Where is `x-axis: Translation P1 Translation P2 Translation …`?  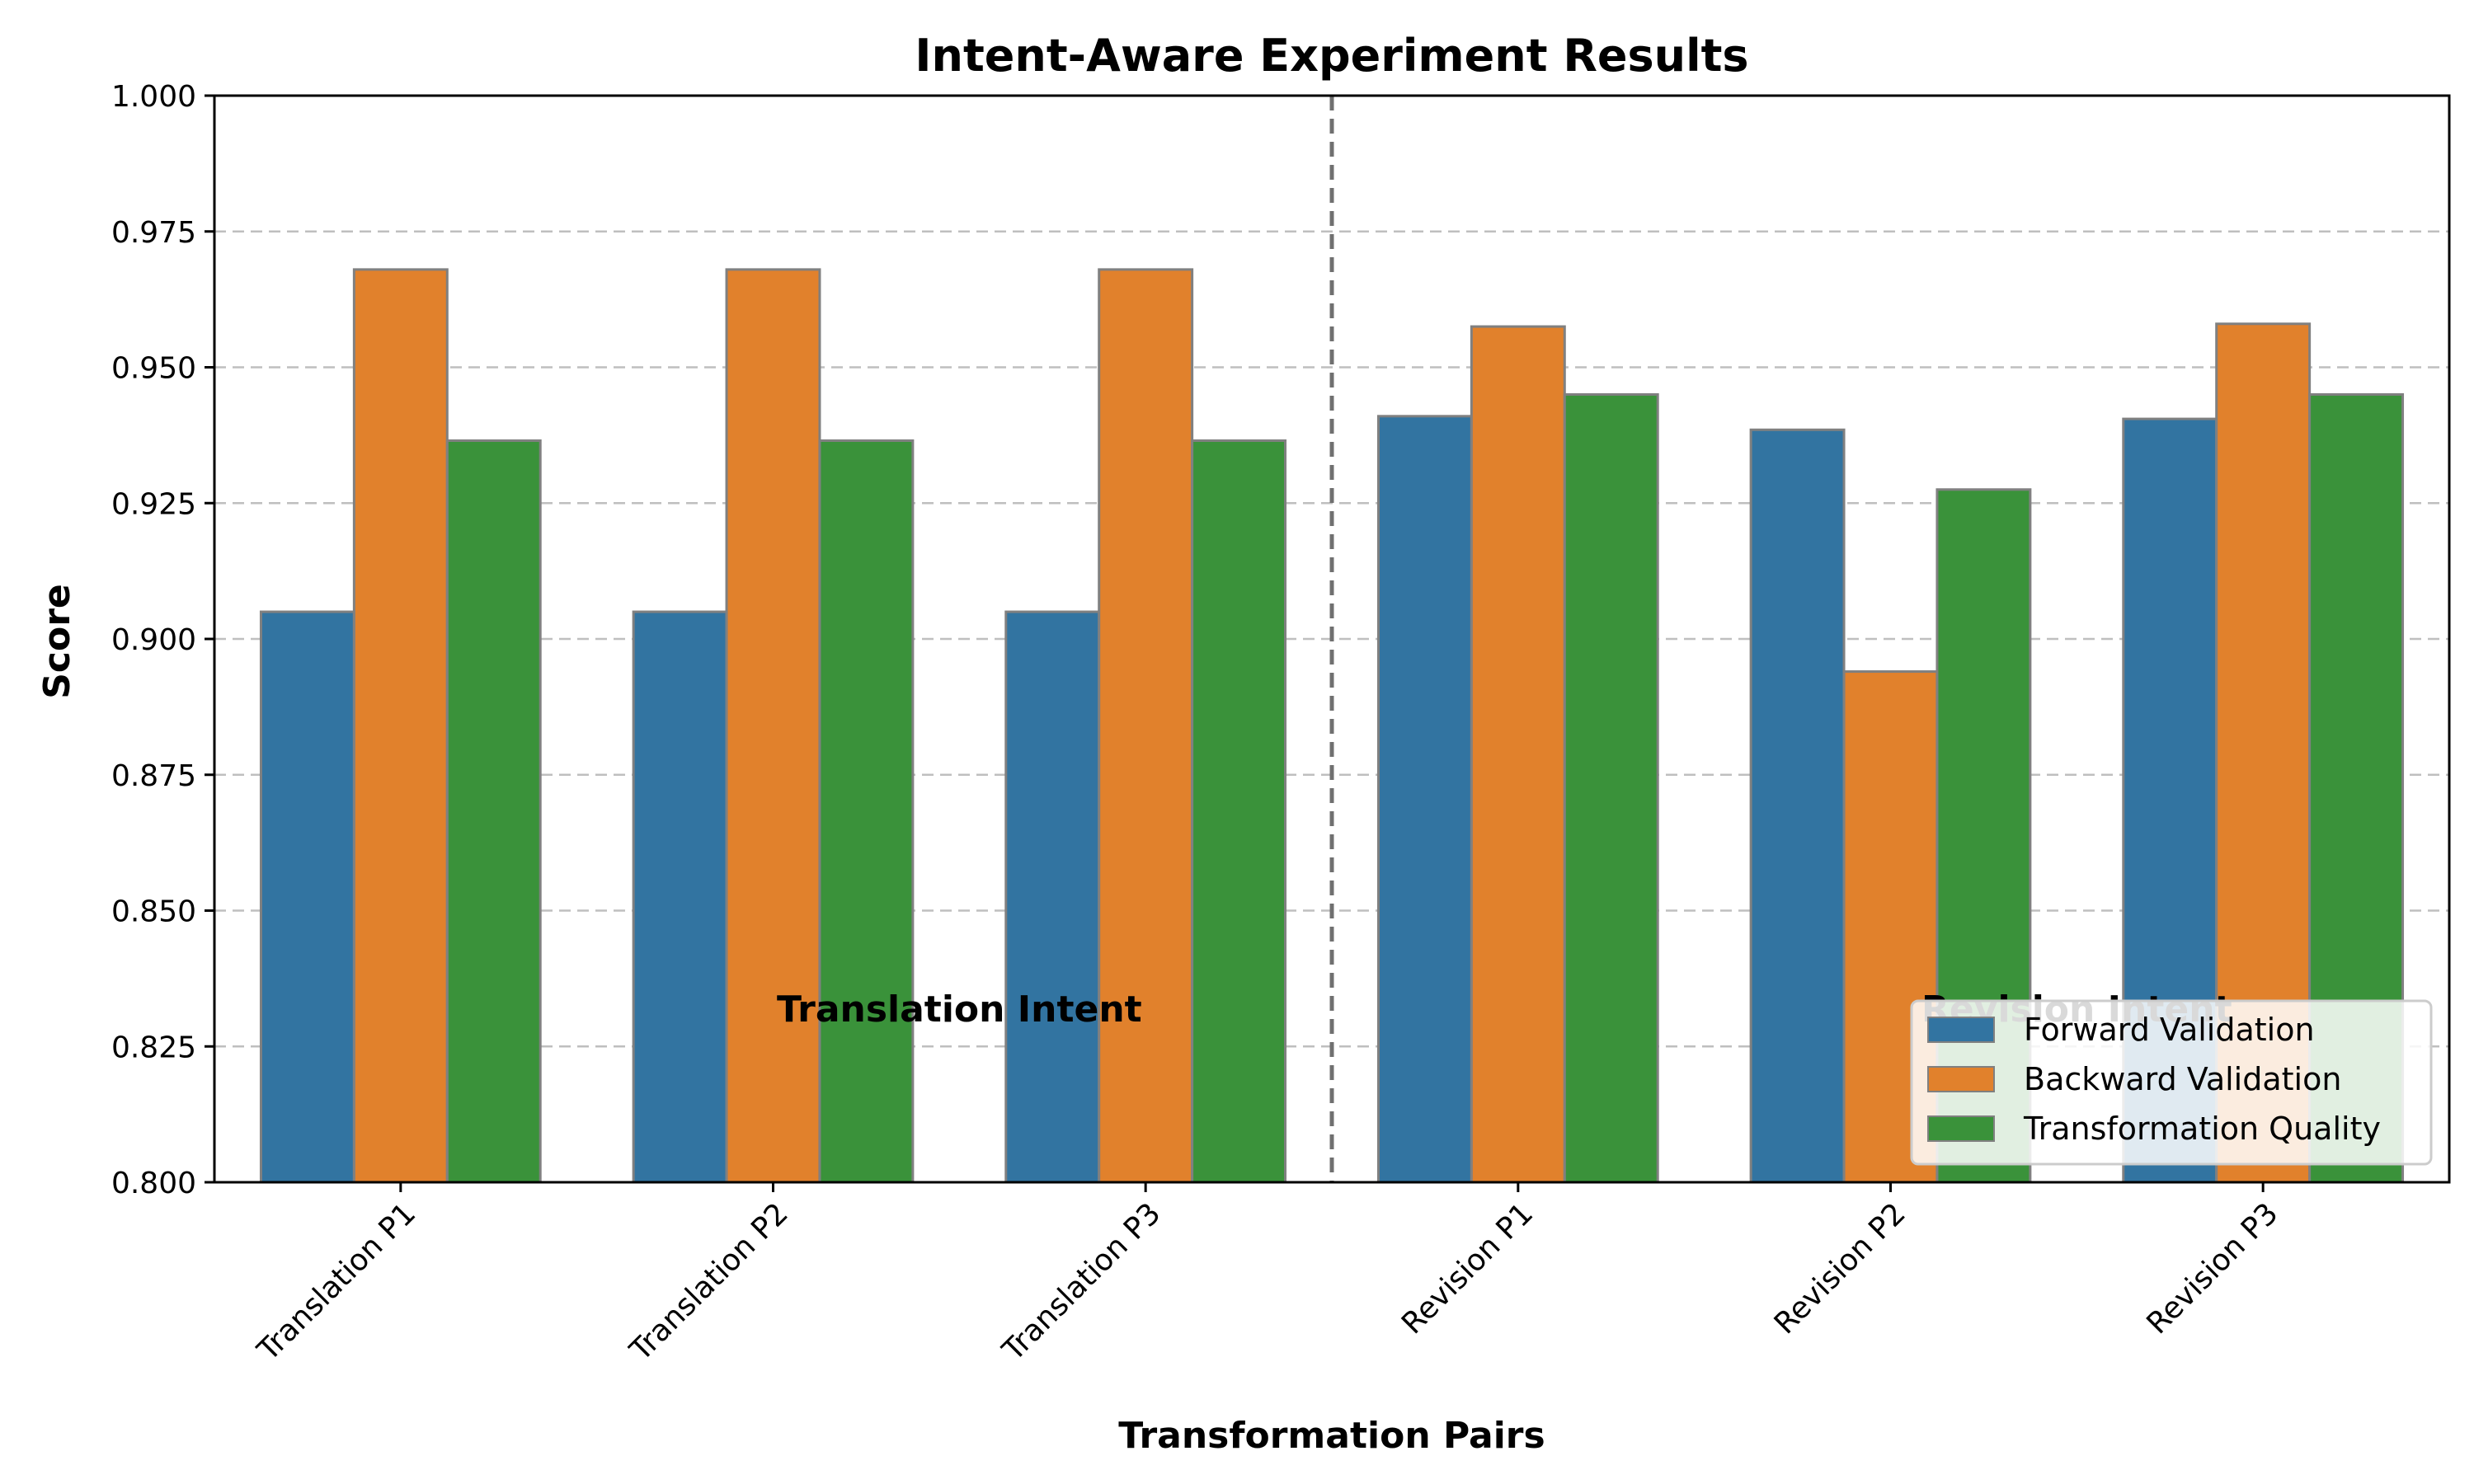
x-axis: Translation P1 Translation P2 Translation … is located at coordinates (1268, 1275).